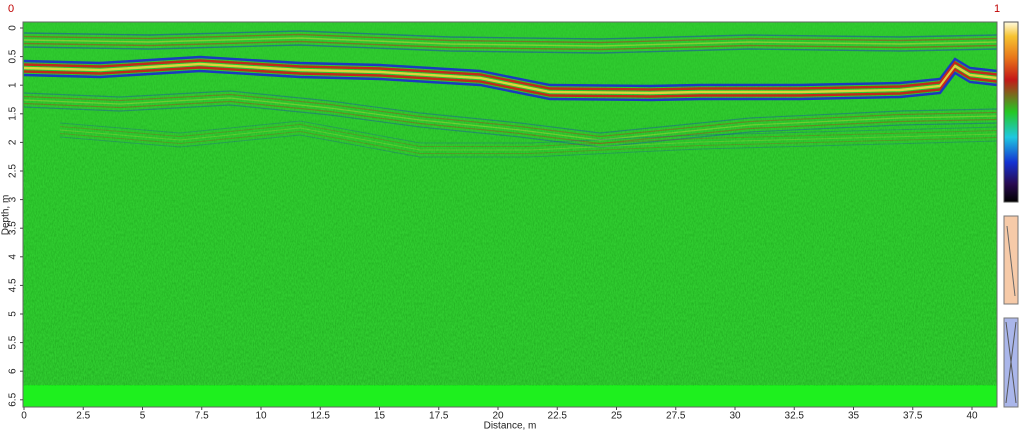 The image size is (1024, 431). I want to click on gain-curve, so click(1011, 261).